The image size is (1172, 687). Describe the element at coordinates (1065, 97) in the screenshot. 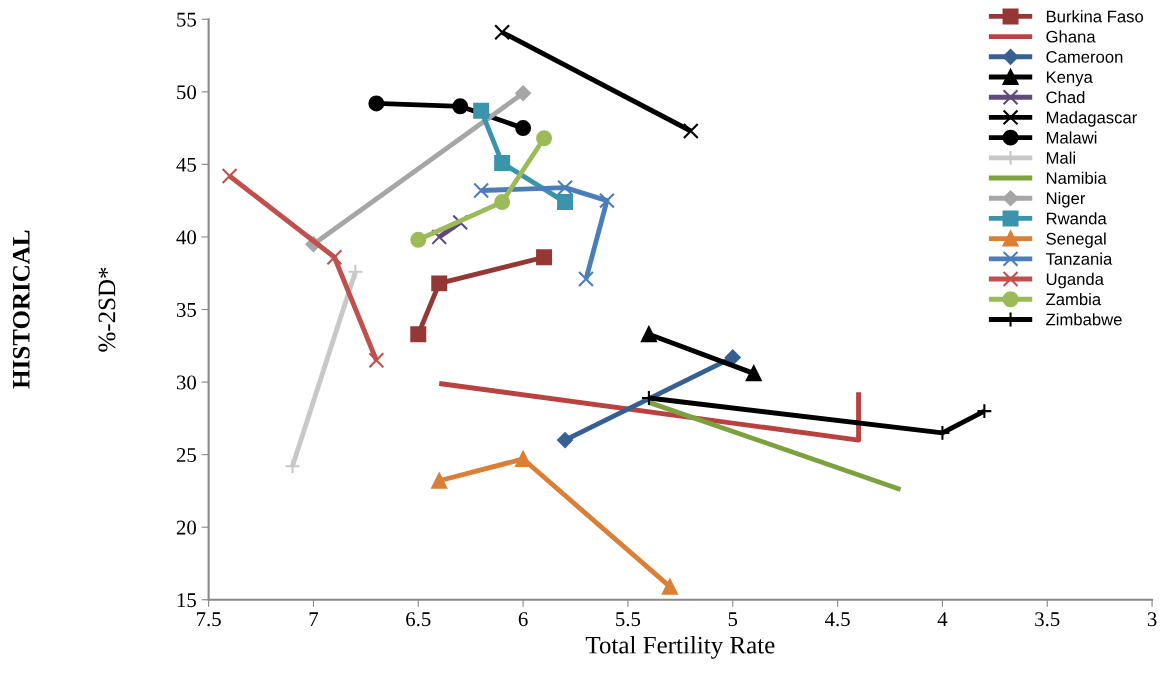

I see `legend-label: Chad` at that location.